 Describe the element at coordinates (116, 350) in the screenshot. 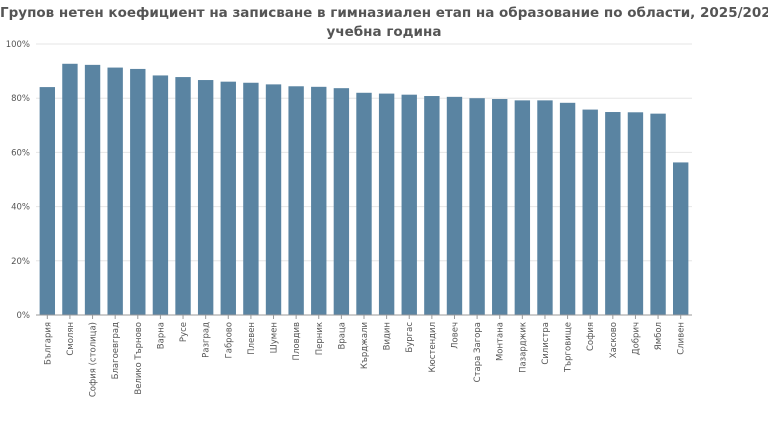

I see `category-label: Благоевград` at that location.